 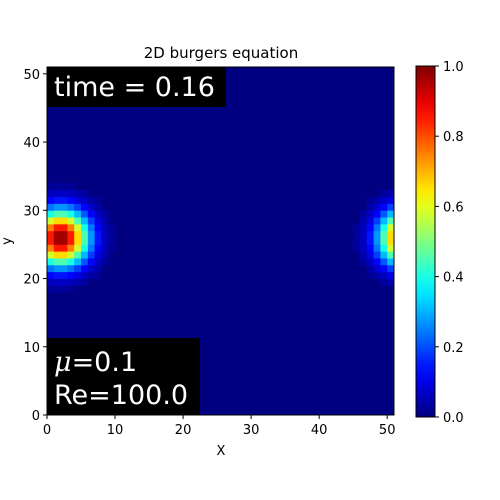 I want to click on y-tick-label: 20, so click(x=31, y=280).